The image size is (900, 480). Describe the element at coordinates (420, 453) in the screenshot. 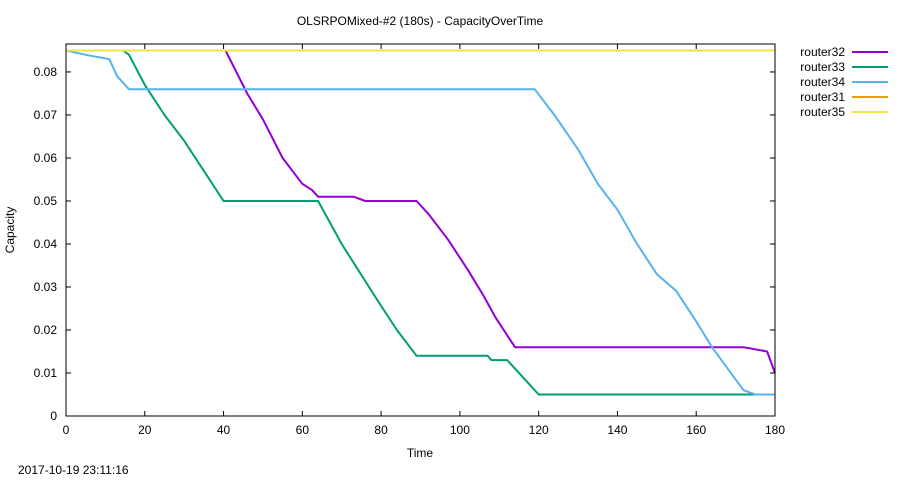

I see `x-axis-label: Time` at that location.